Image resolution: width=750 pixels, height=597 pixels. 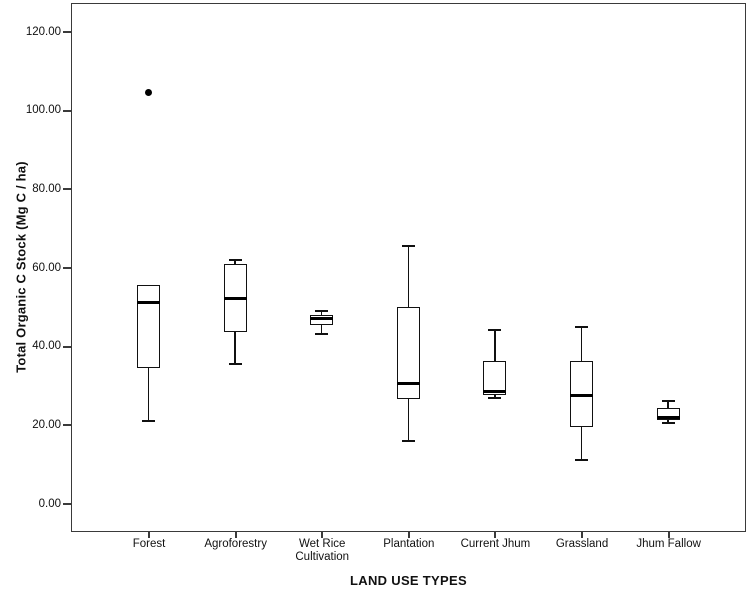 I want to click on y-axis-tick-label: 0.00, so click(x=49, y=503).